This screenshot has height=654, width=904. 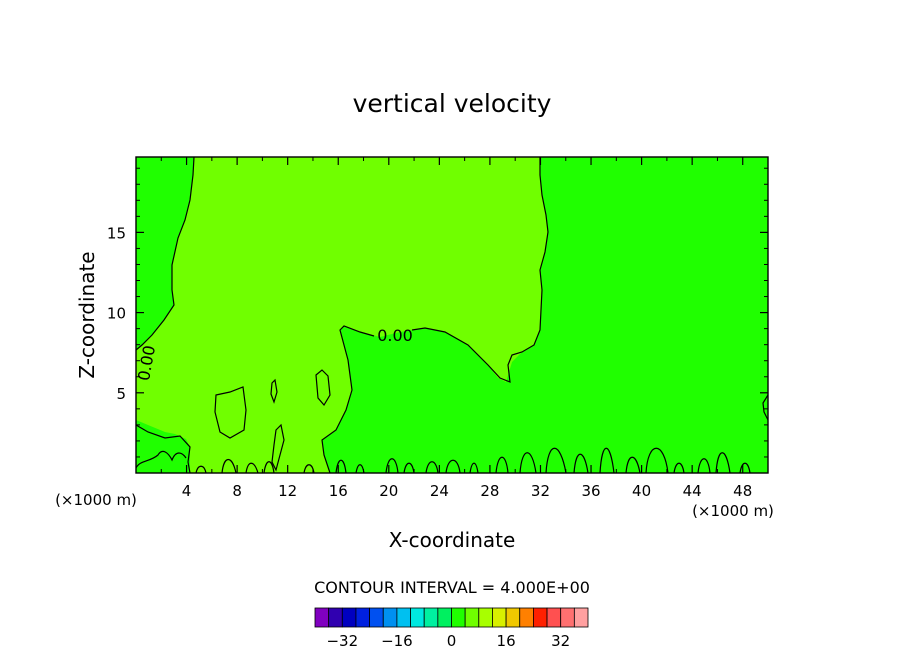 What do you see at coordinates (163, 449) in the screenshot?
I see `zero-contour-bottom-left` at bounding box center [163, 449].